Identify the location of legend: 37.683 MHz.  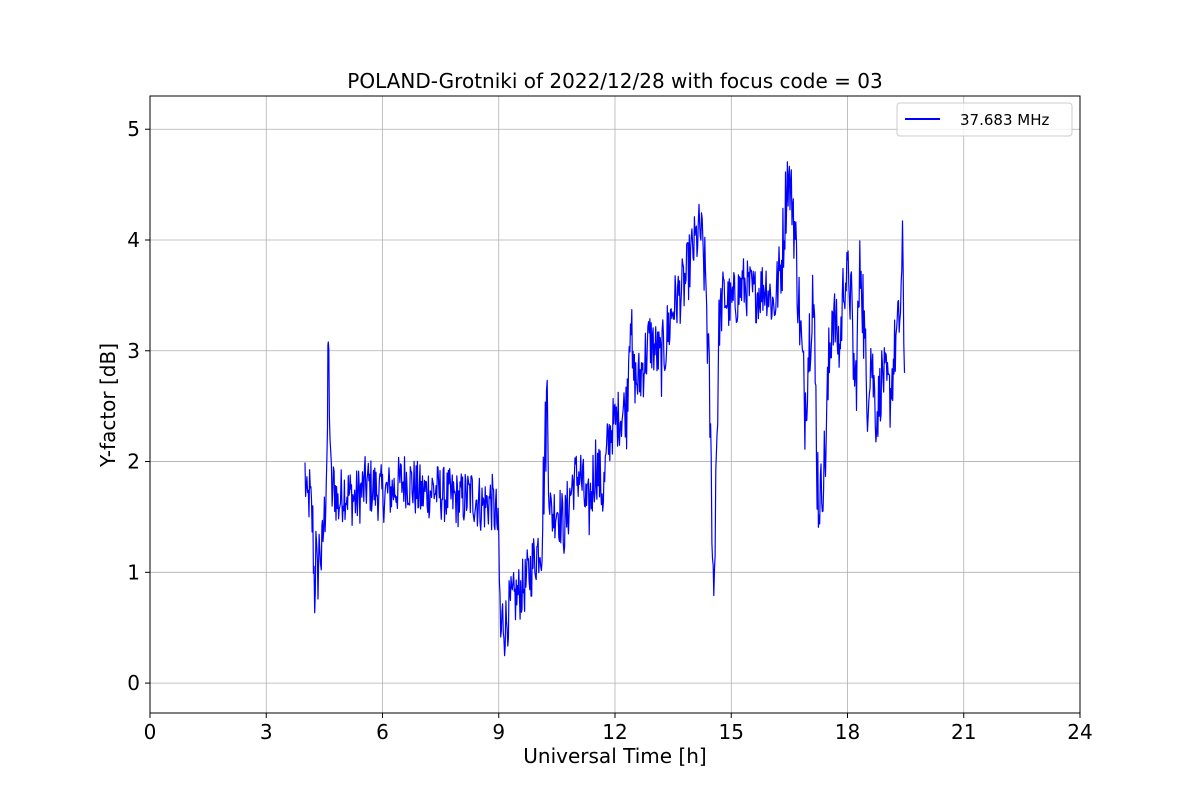
(984, 119).